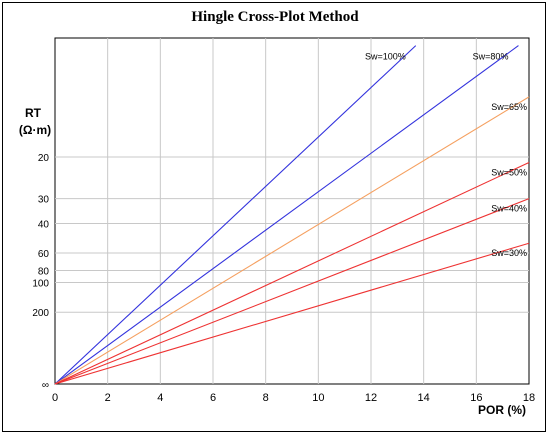  What do you see at coordinates (44, 254) in the screenshot?
I see `y-tick-label: 60` at bounding box center [44, 254].